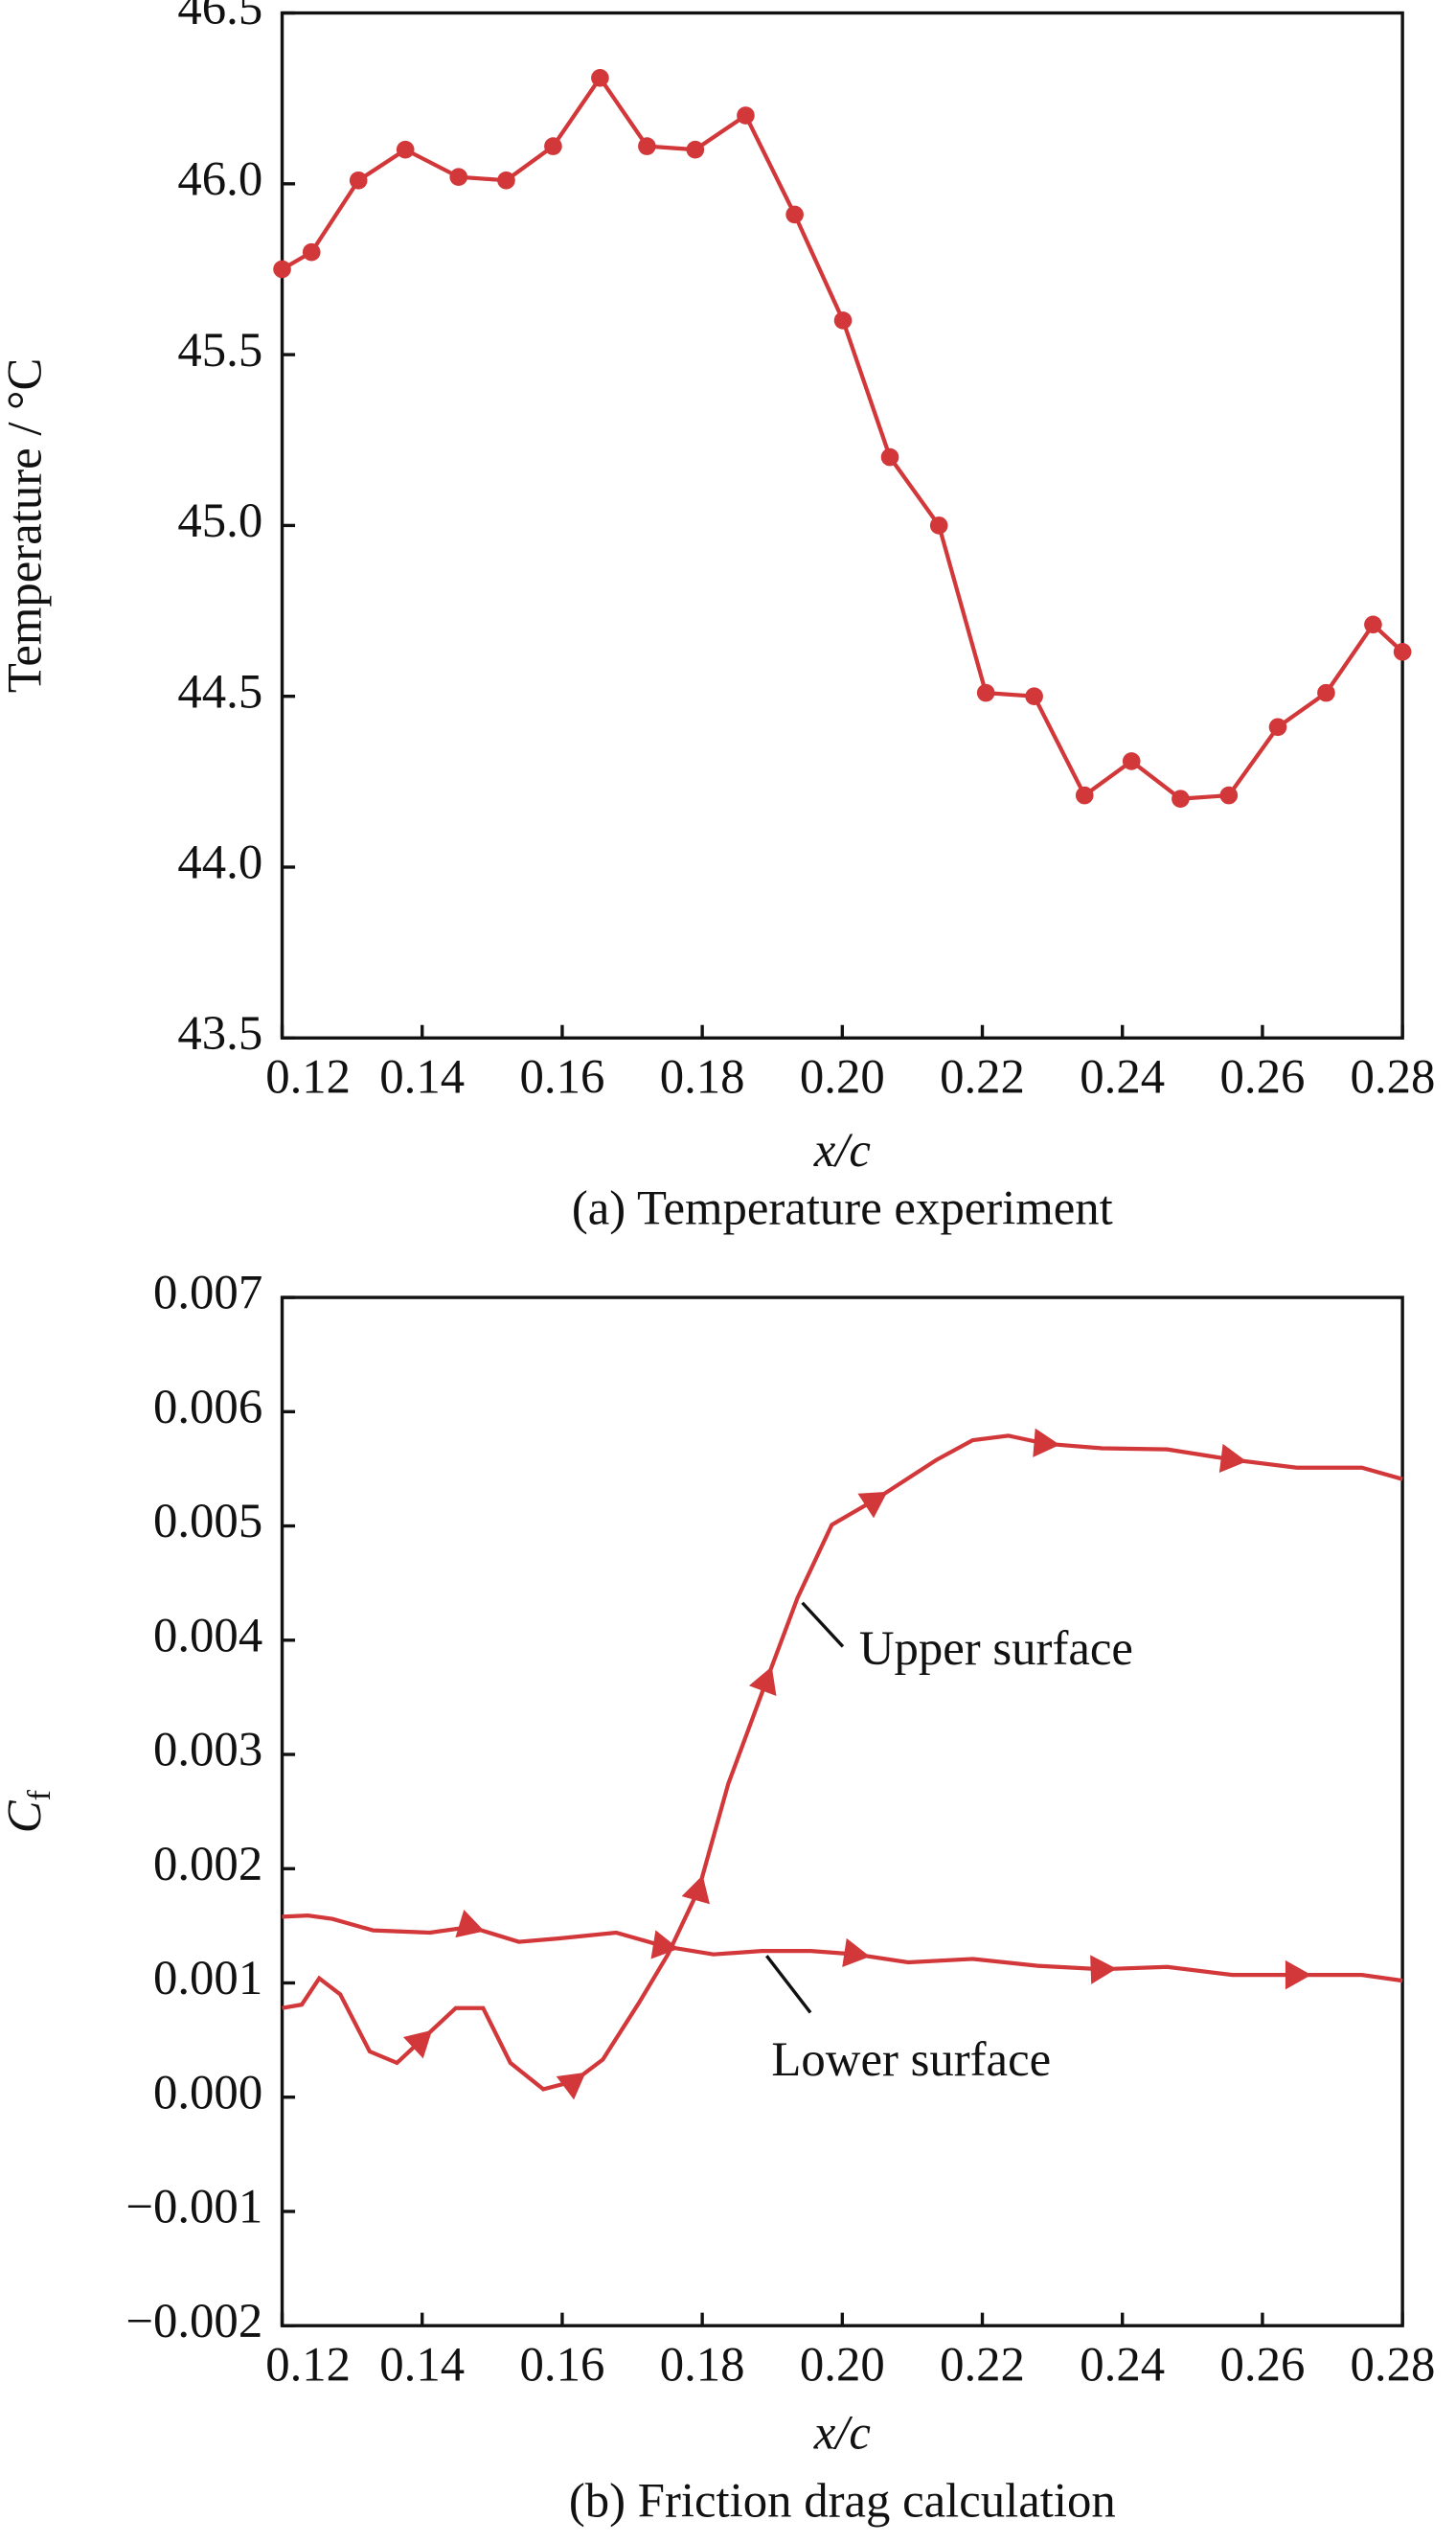  I want to click on y-tick-label: 46.5, so click(219, 17).